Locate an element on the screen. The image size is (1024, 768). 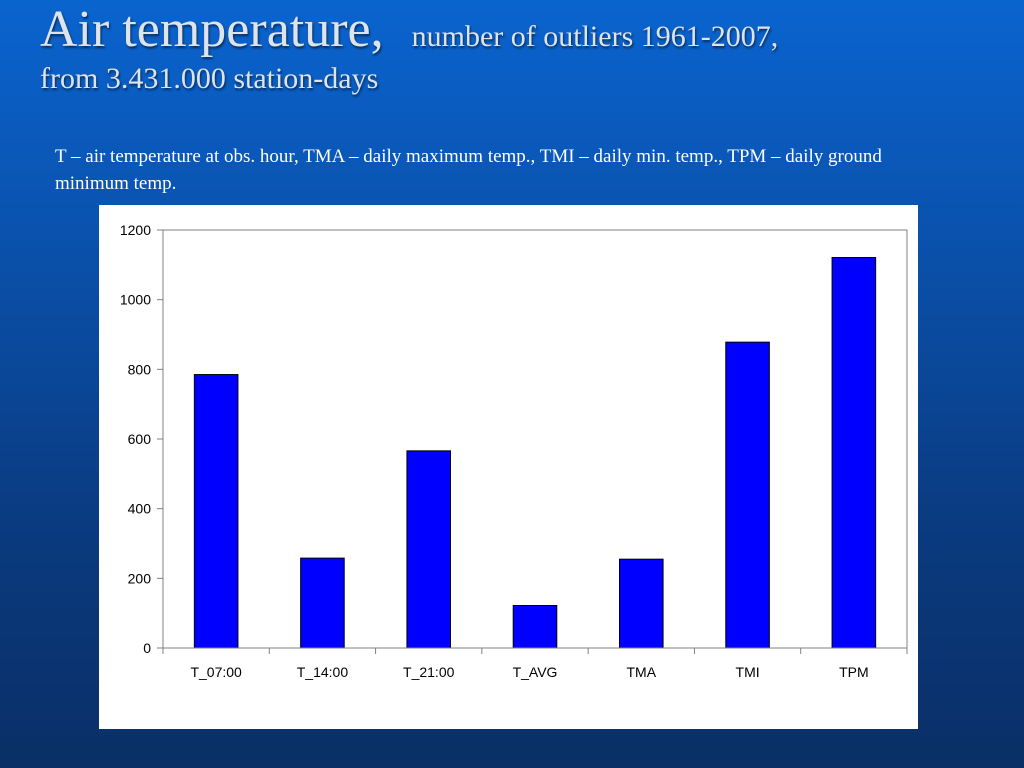
y-tick-label: 600 is located at coordinates (140, 439).